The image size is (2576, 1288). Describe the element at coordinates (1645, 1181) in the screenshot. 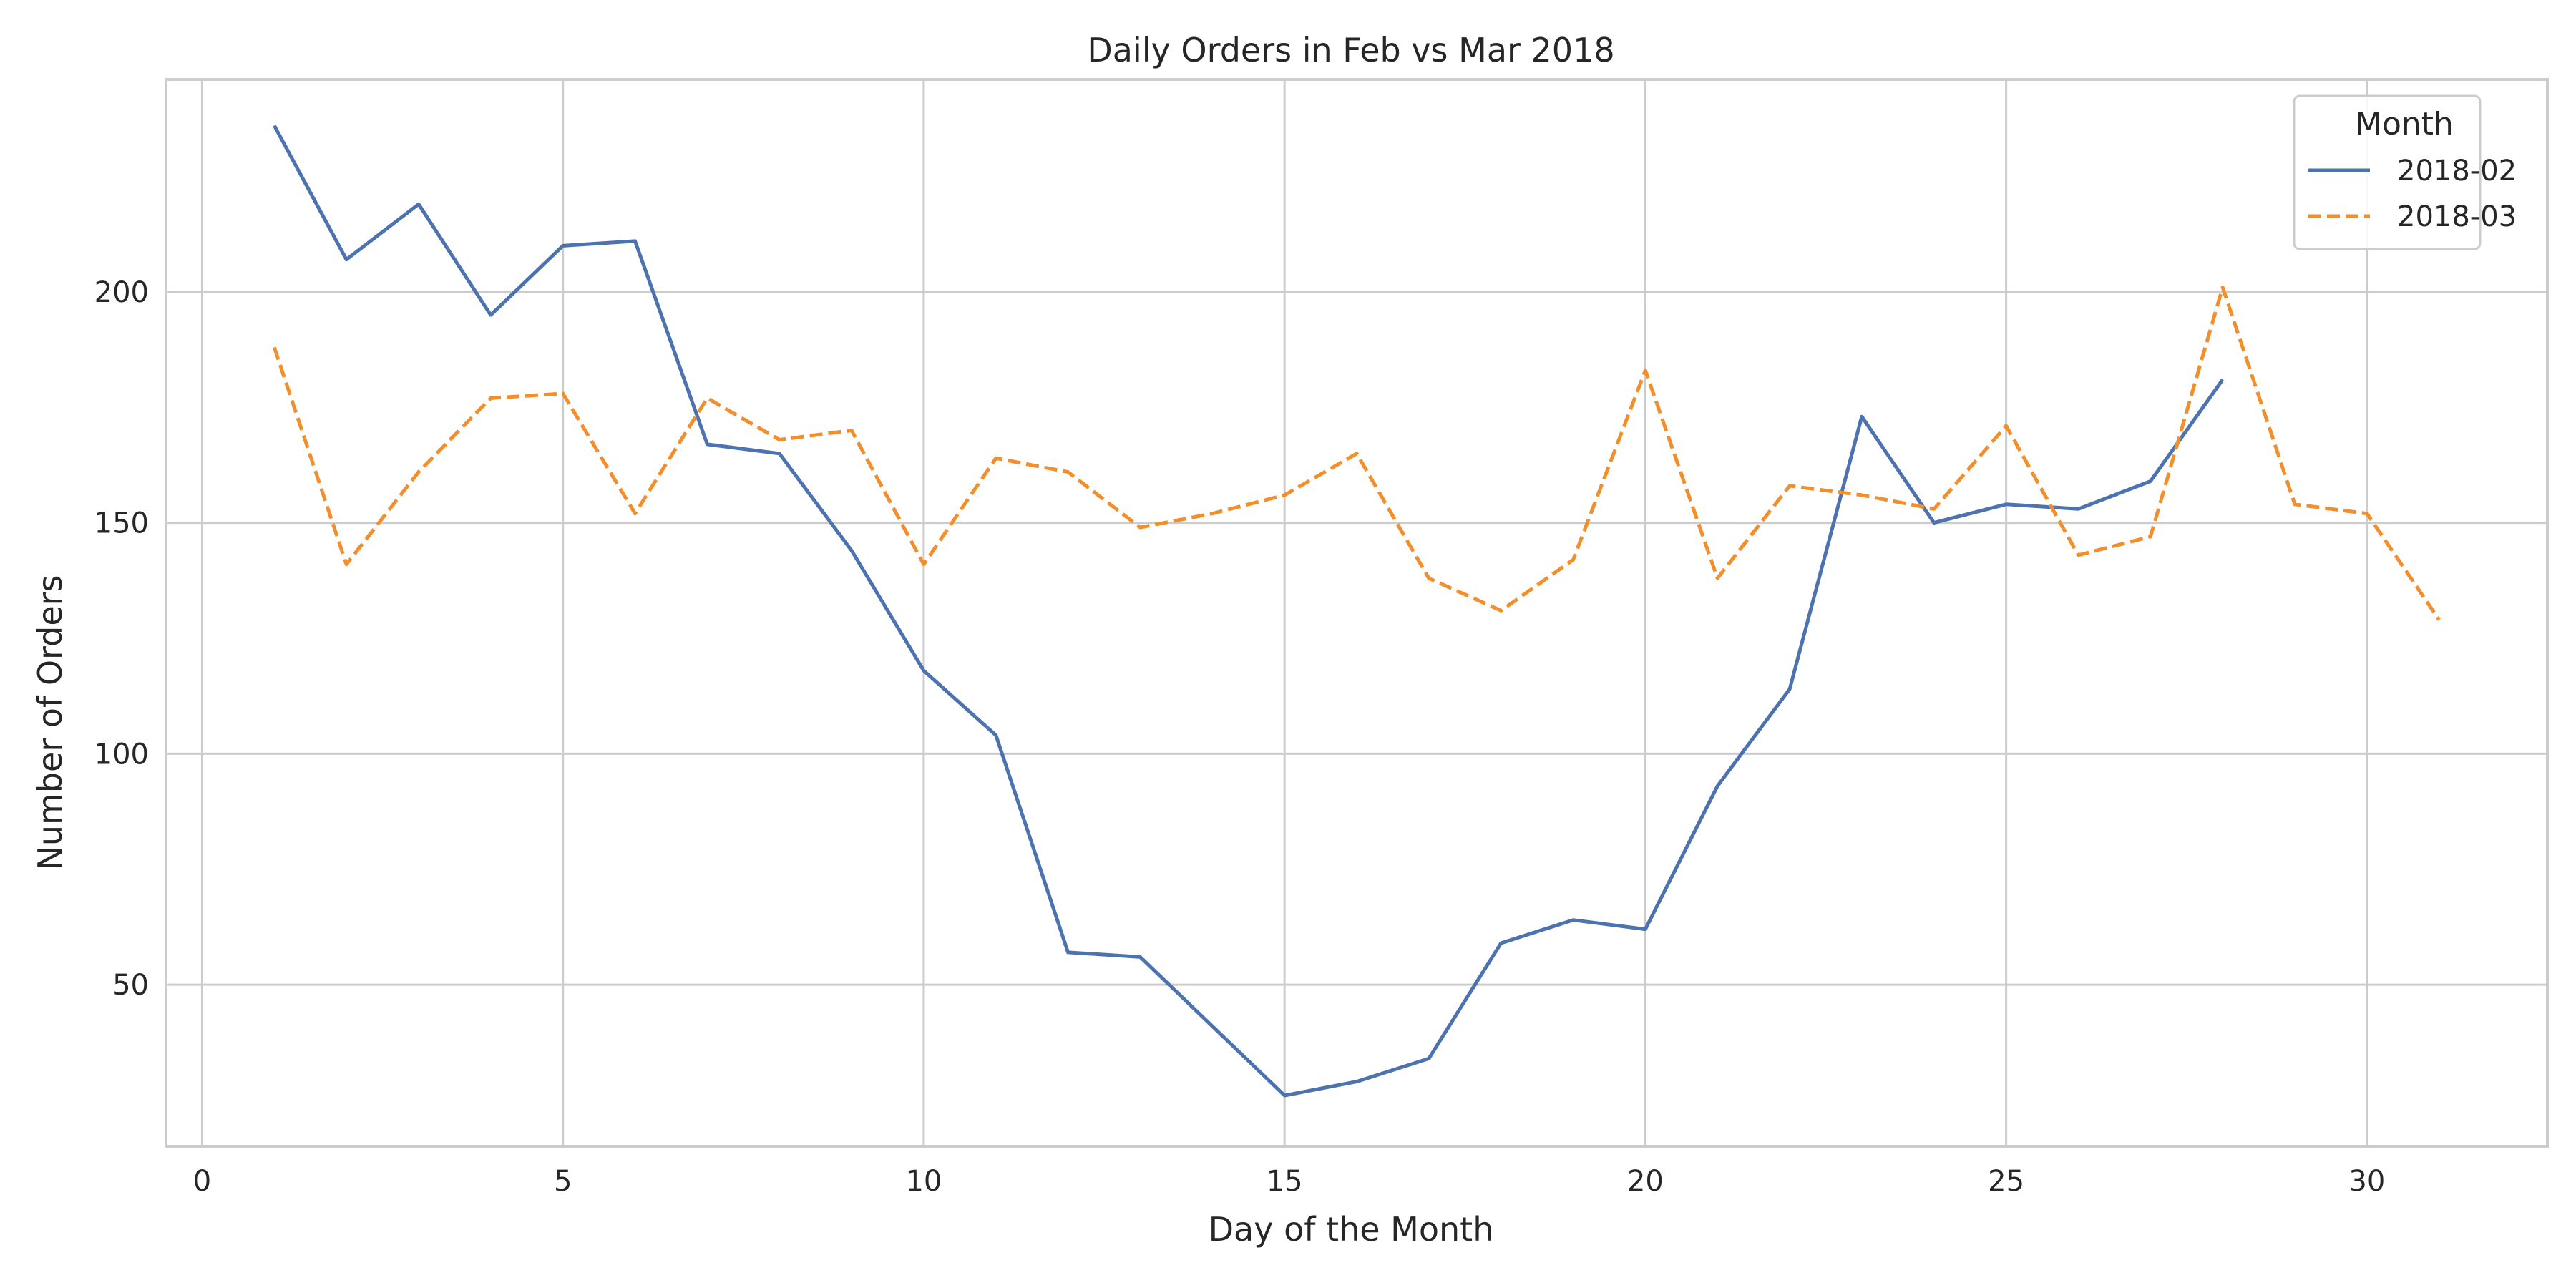

I see `x-tick-label: 20` at that location.